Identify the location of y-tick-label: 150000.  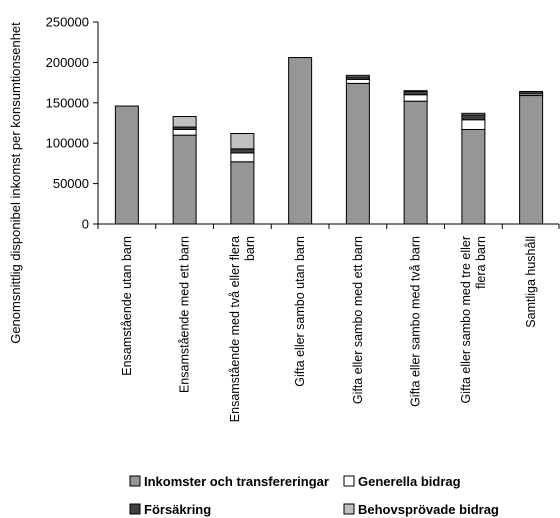
(67, 102).